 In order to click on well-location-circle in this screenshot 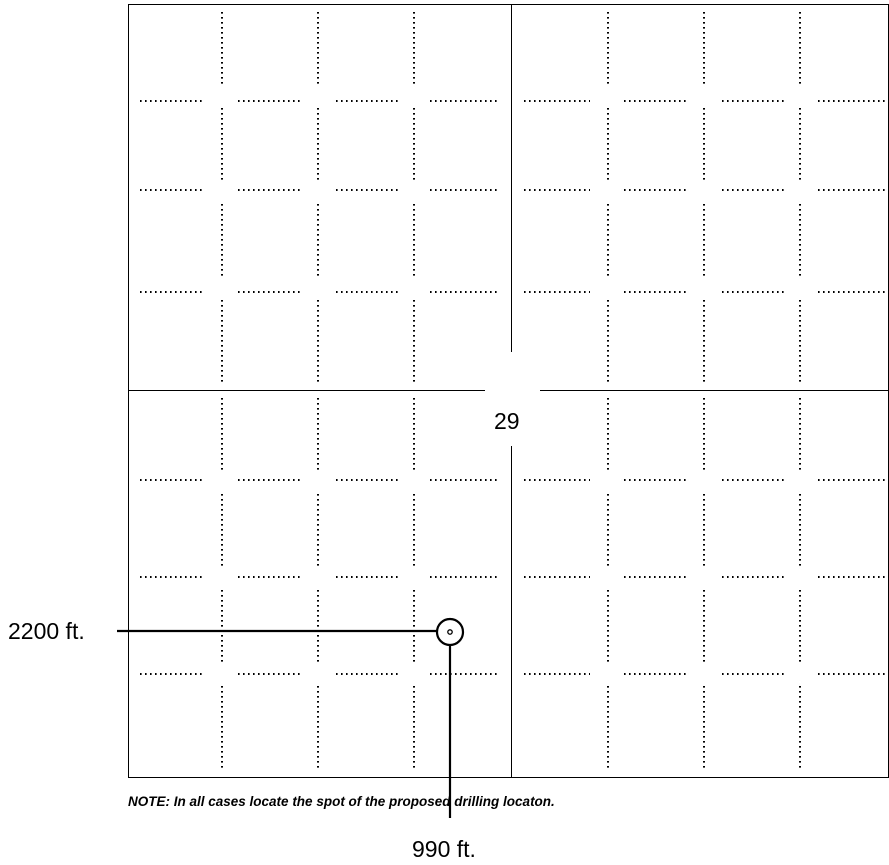, I will do `click(450, 632)`.